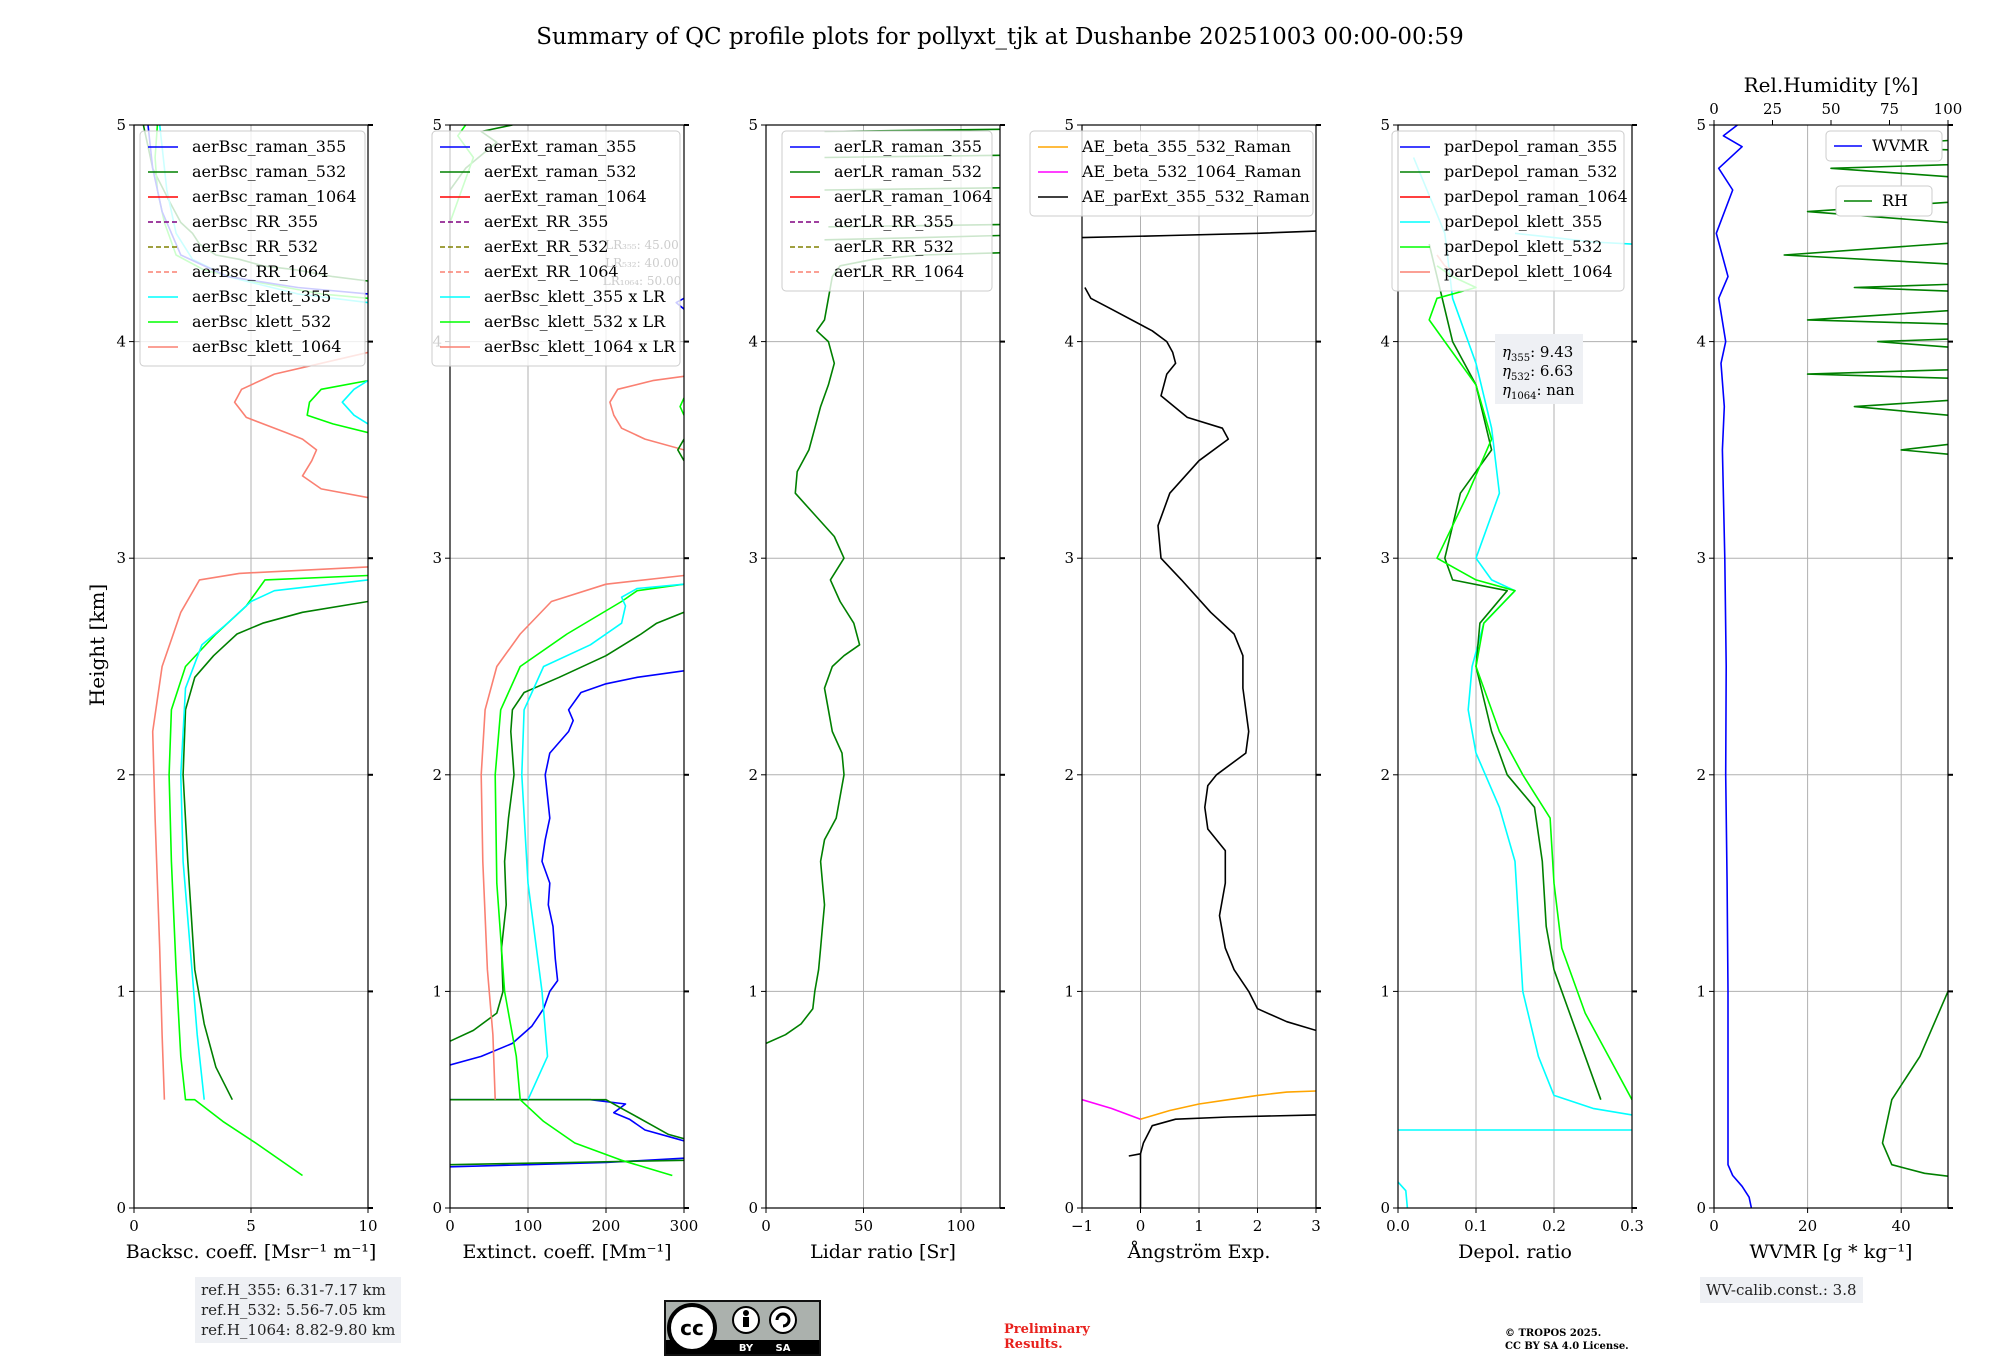  What do you see at coordinates (1200, 659) in the screenshot?
I see `series-line-ae-parext-355-532-raman-main` at bounding box center [1200, 659].